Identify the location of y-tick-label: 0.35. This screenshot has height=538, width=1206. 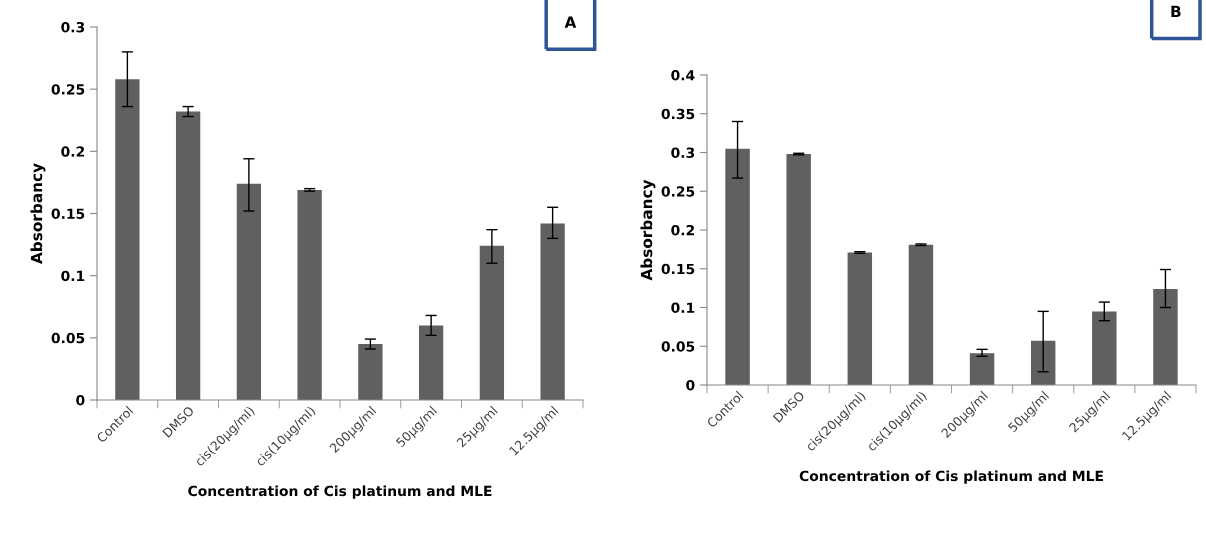
(678, 114).